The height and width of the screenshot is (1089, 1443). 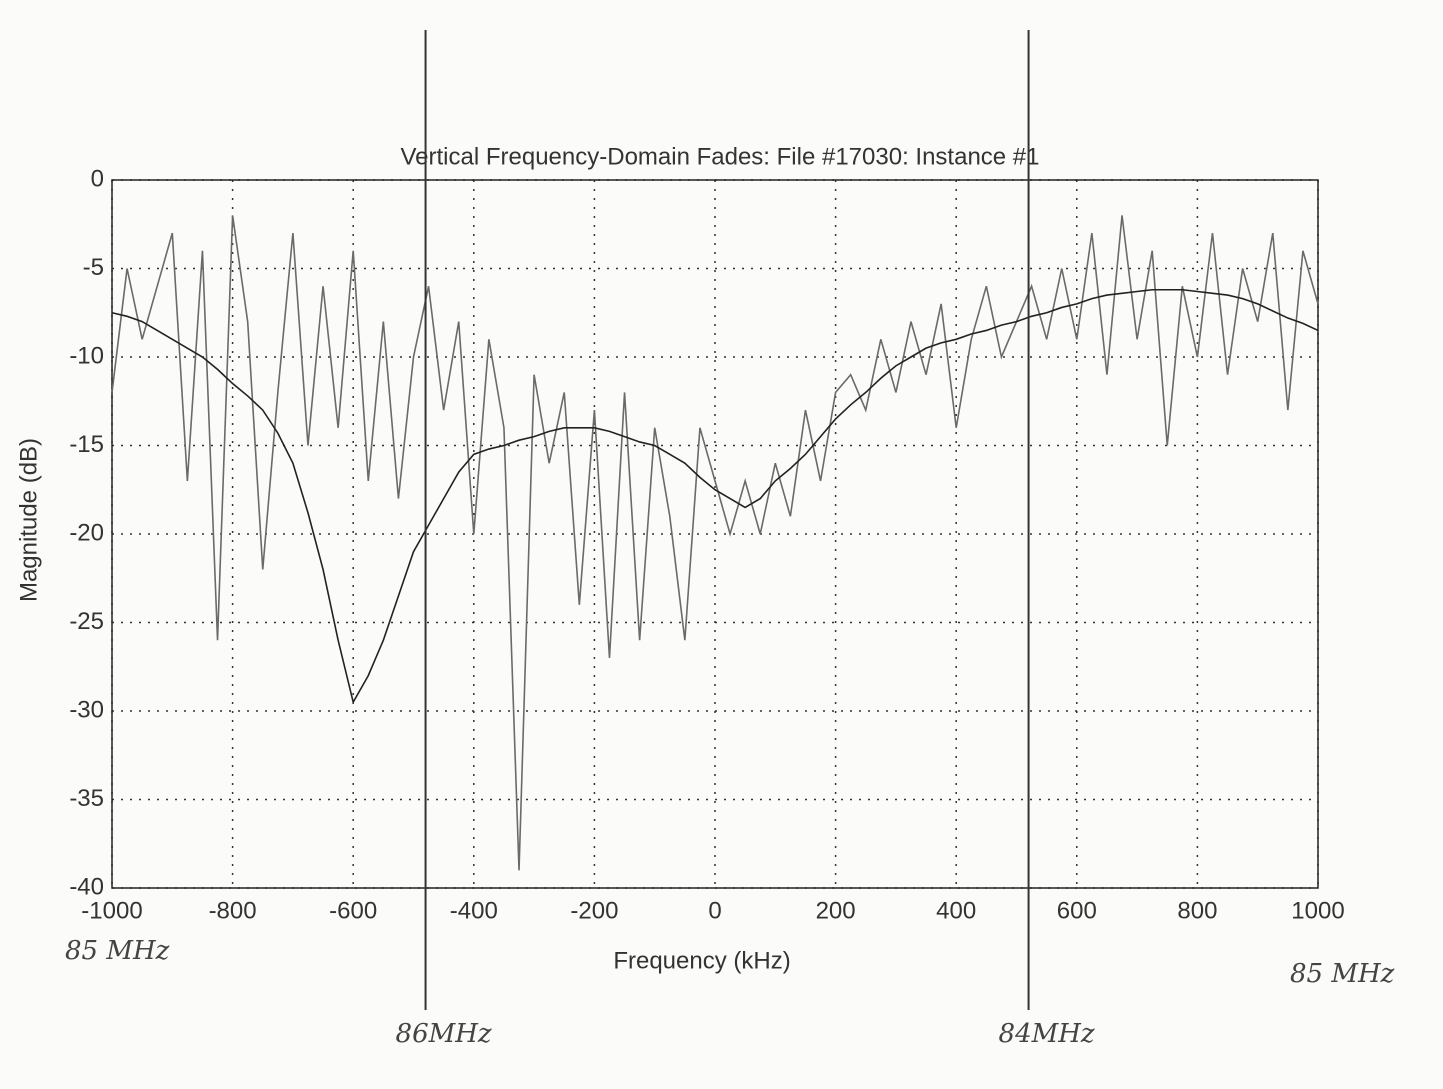 I want to click on handwritten-note: 84MHz, so click(x=1047, y=1034).